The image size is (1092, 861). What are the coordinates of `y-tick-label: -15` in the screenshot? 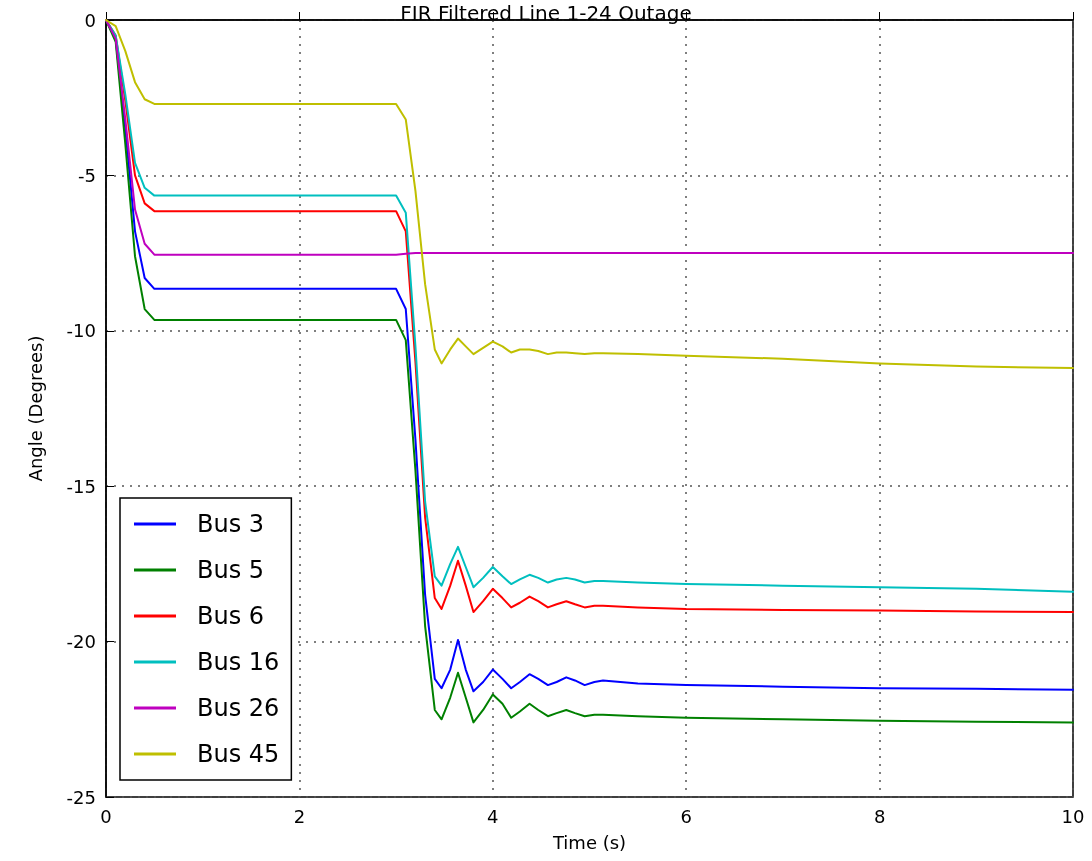 It's located at (81, 486).